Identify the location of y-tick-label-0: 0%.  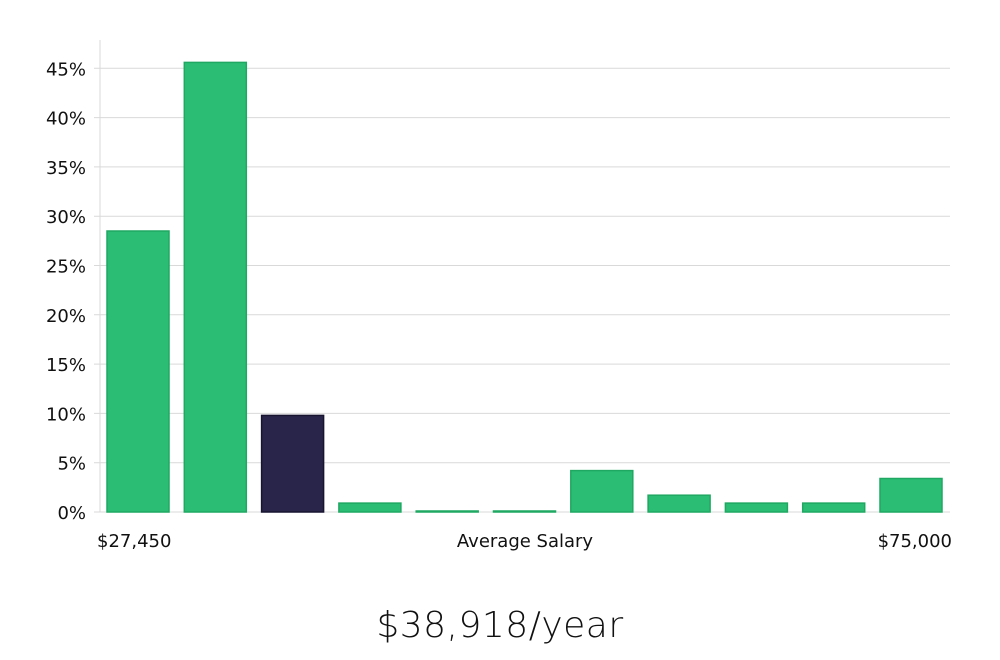
(71, 513).